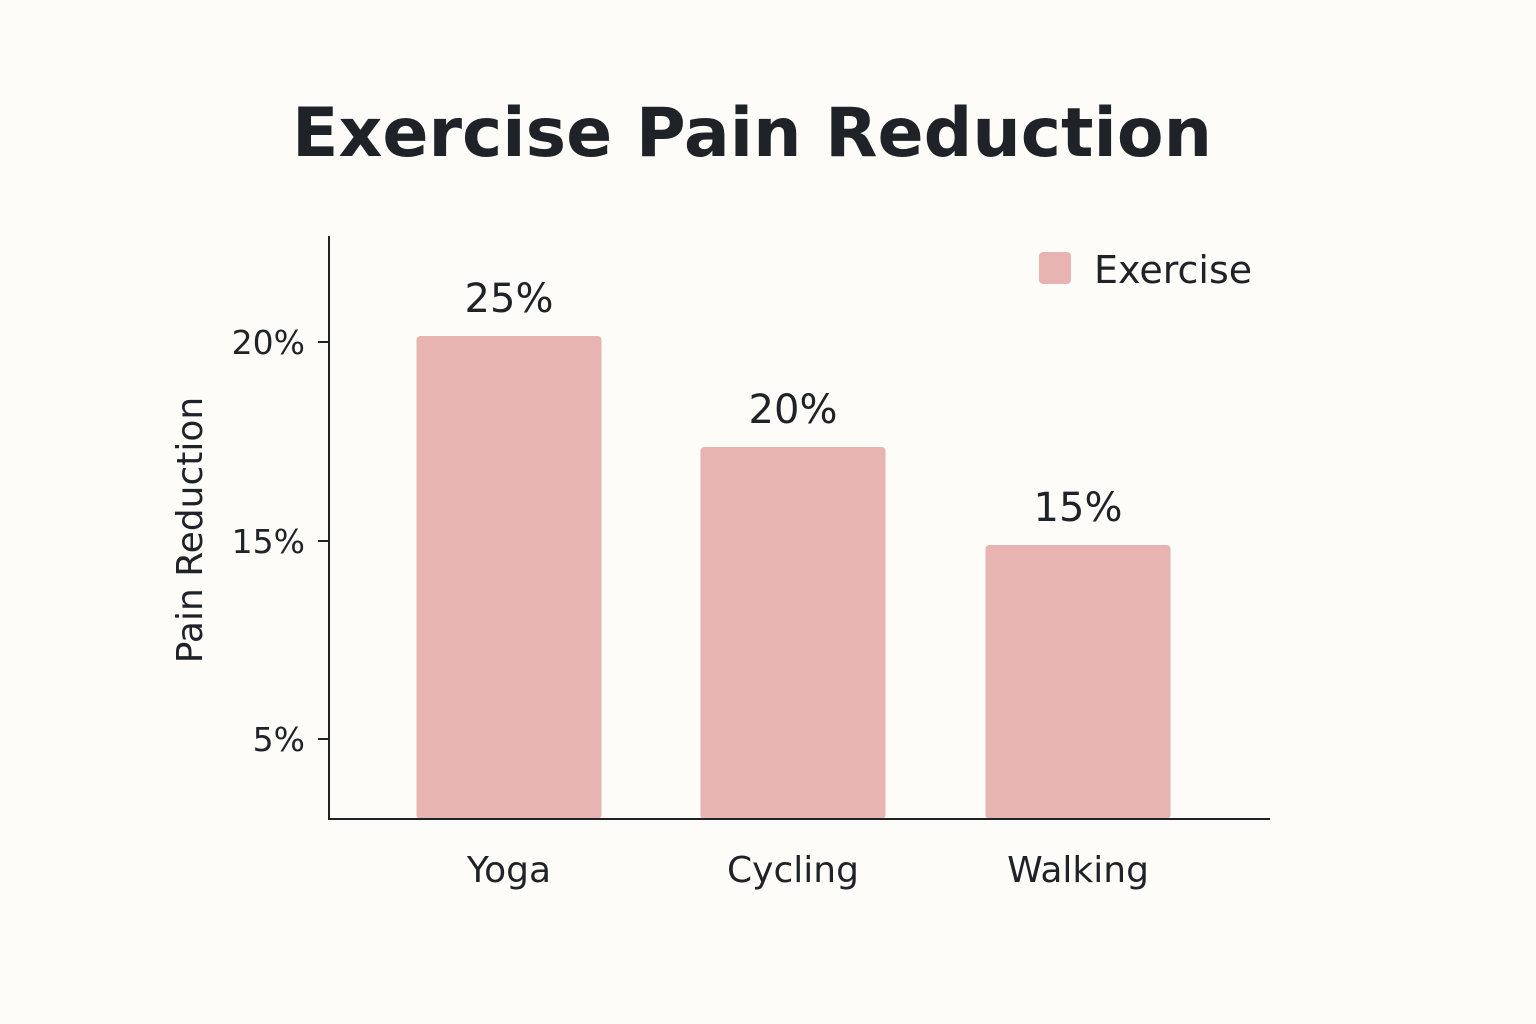 The image size is (1536, 1024). Describe the element at coordinates (1055, 268) in the screenshot. I see `legend-swatch` at that location.